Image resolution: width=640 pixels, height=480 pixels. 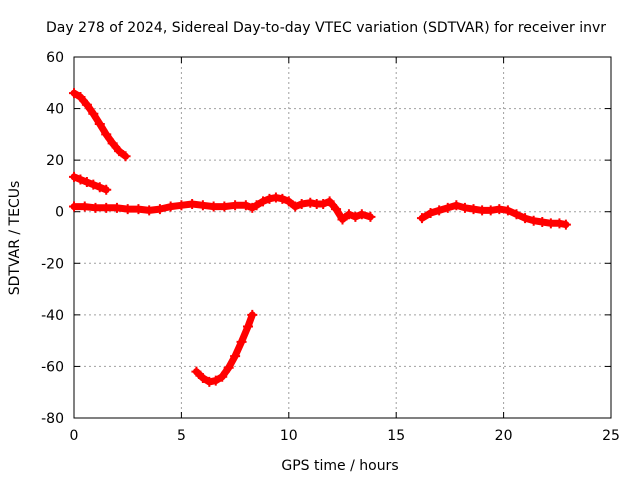 I want to click on y-tick-label: 40, so click(x=55, y=110).